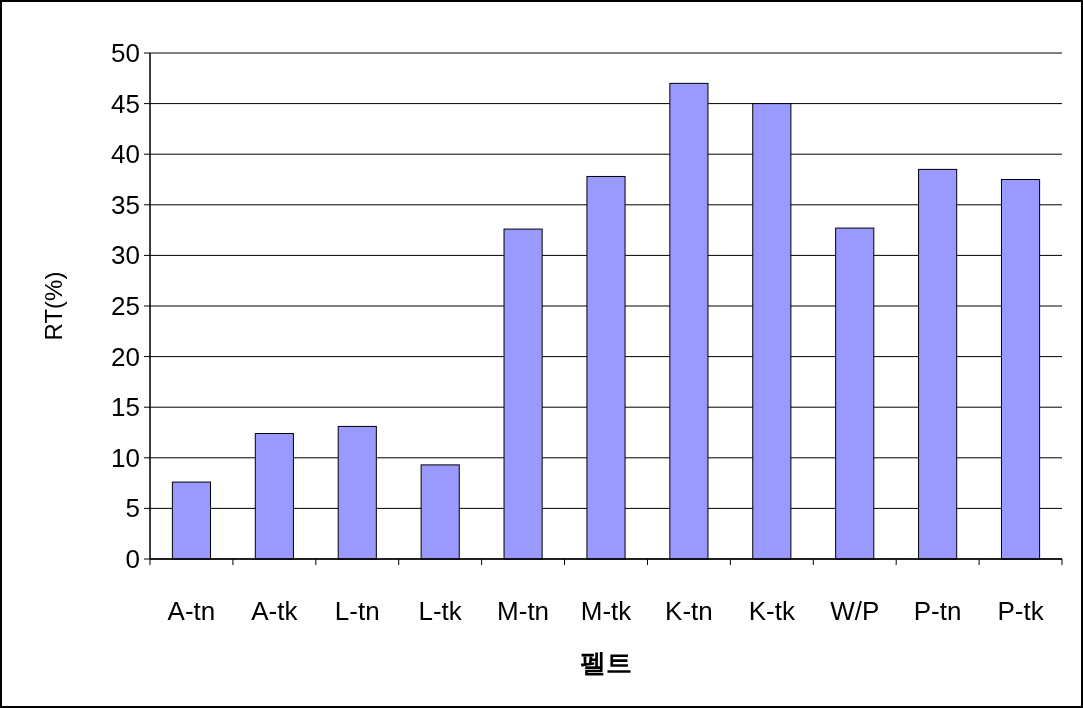 This screenshot has height=708, width=1083. Describe the element at coordinates (937, 611) in the screenshot. I see `x-tick-label: P-tn` at that location.